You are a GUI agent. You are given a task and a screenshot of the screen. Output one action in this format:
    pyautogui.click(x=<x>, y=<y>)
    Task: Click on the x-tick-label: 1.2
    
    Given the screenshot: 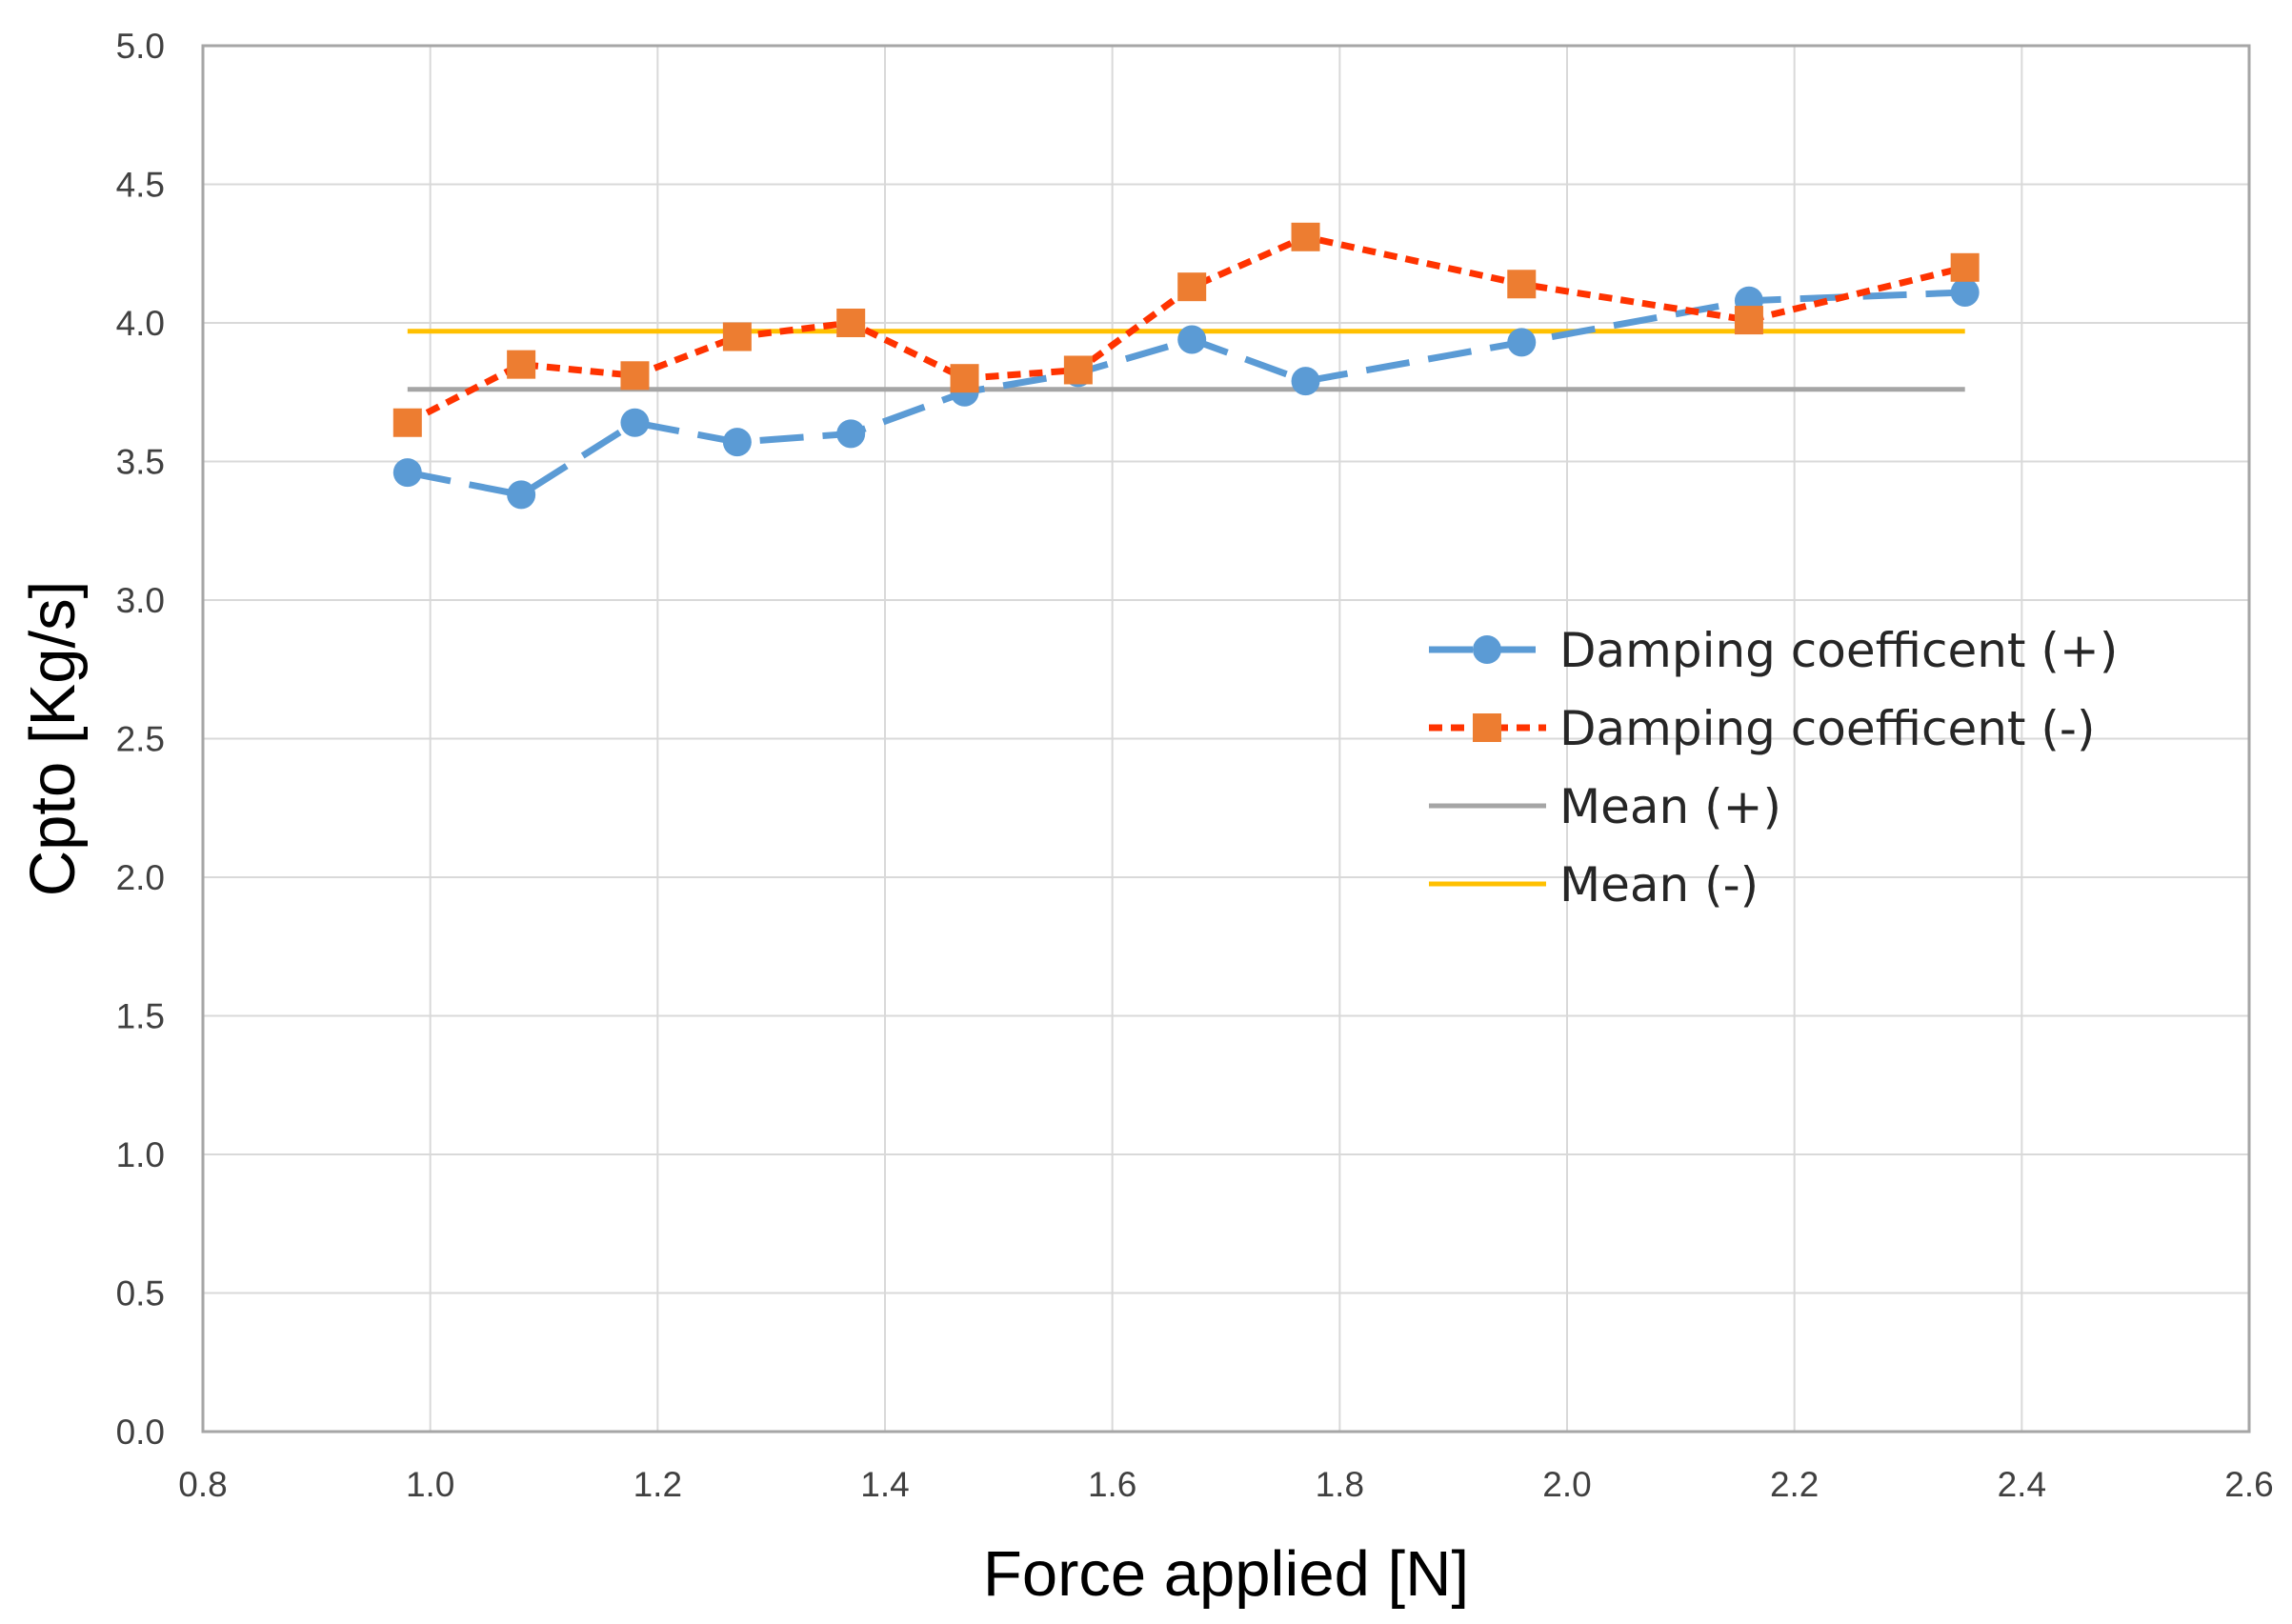 What is the action you would take?
    pyautogui.click(x=658, y=1484)
    